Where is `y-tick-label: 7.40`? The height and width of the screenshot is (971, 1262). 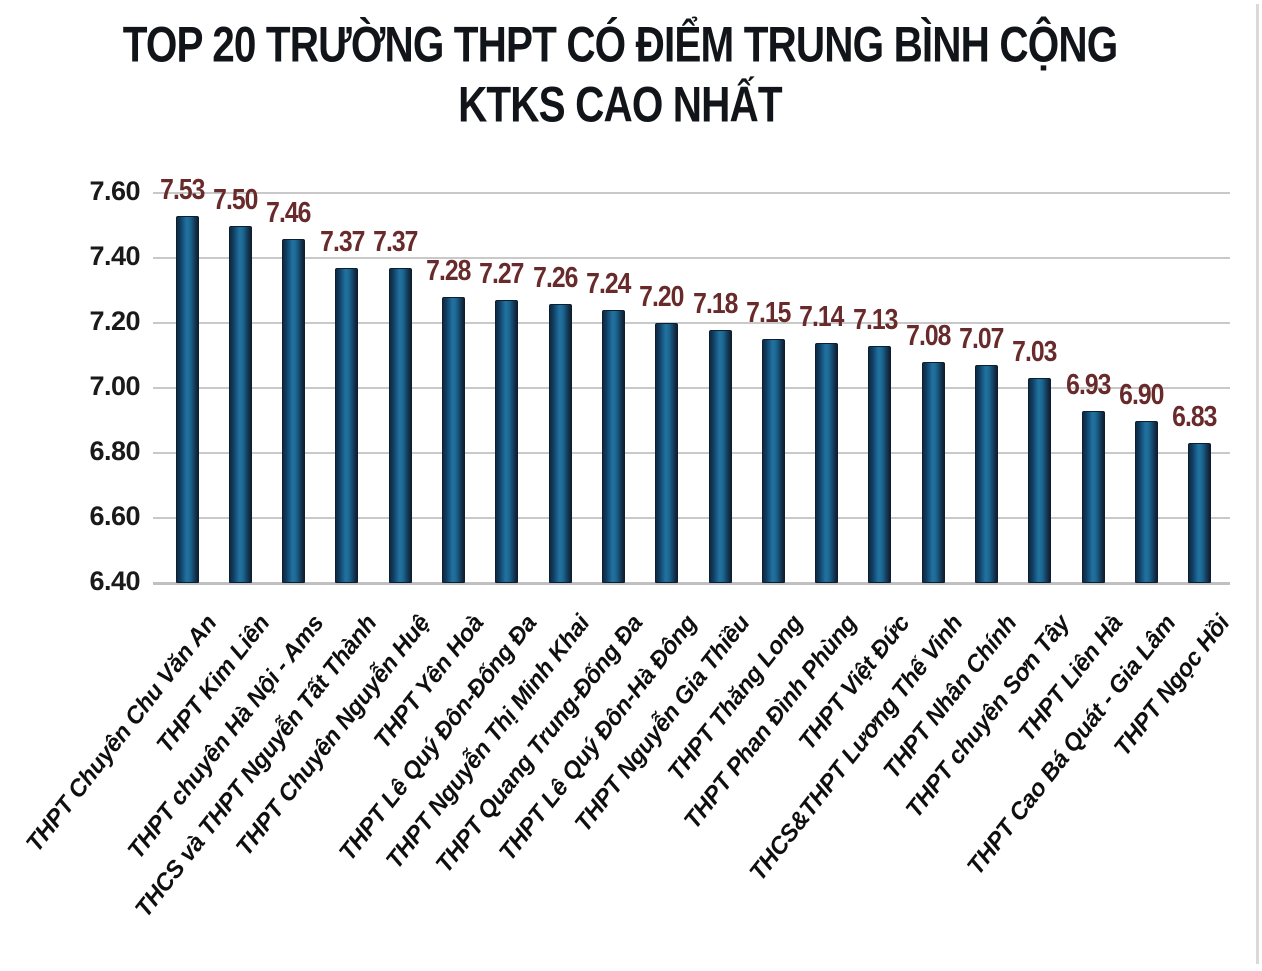
y-tick-label: 7.40 is located at coordinates (114, 256).